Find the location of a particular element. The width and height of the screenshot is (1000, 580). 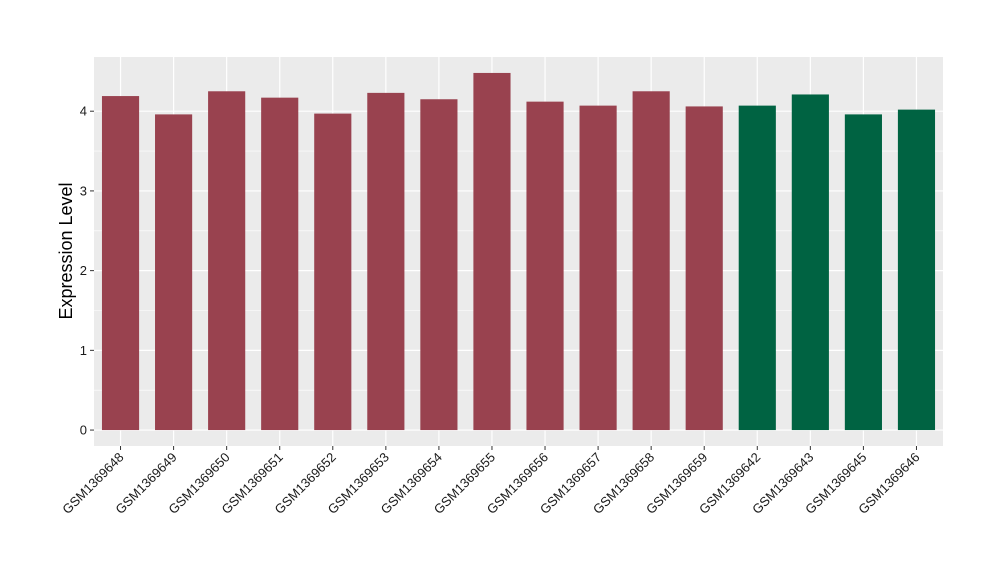

y-tick-label: 0 is located at coordinates (83, 430).